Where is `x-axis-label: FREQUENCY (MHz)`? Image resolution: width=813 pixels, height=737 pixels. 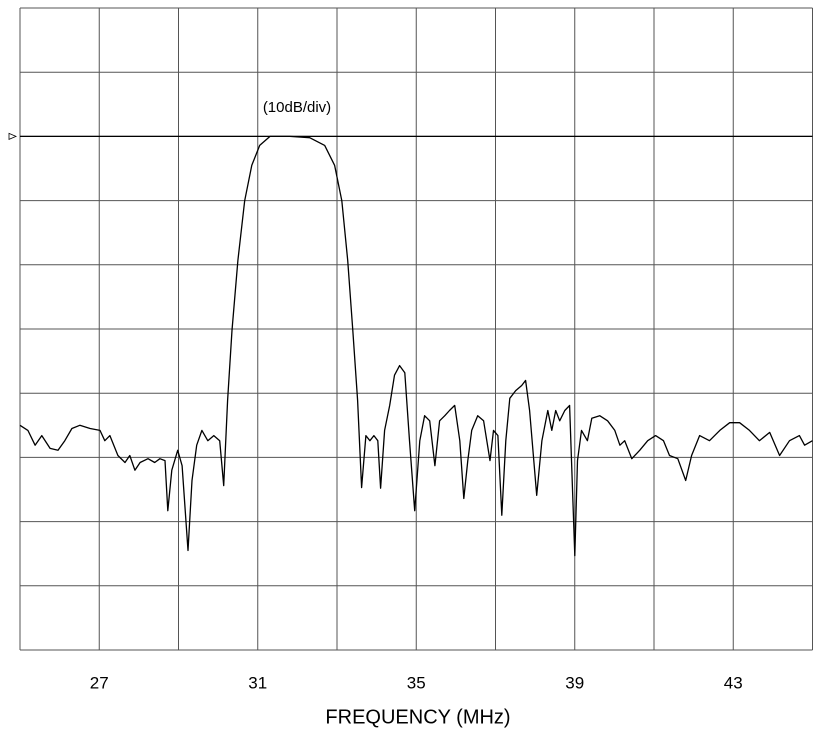
x-axis-label: FREQUENCY (MHz) is located at coordinates (417, 717).